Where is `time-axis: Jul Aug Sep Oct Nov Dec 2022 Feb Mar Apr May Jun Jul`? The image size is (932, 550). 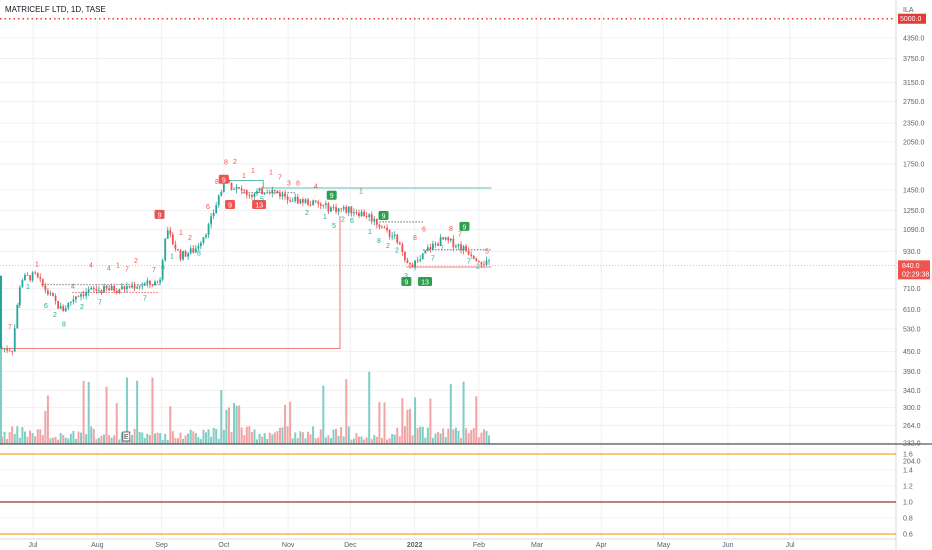 time-axis: Jul Aug Sep Oct Nov Dec 2022 Feb Mar Apr May Jun Jul is located at coordinates (412, 545).